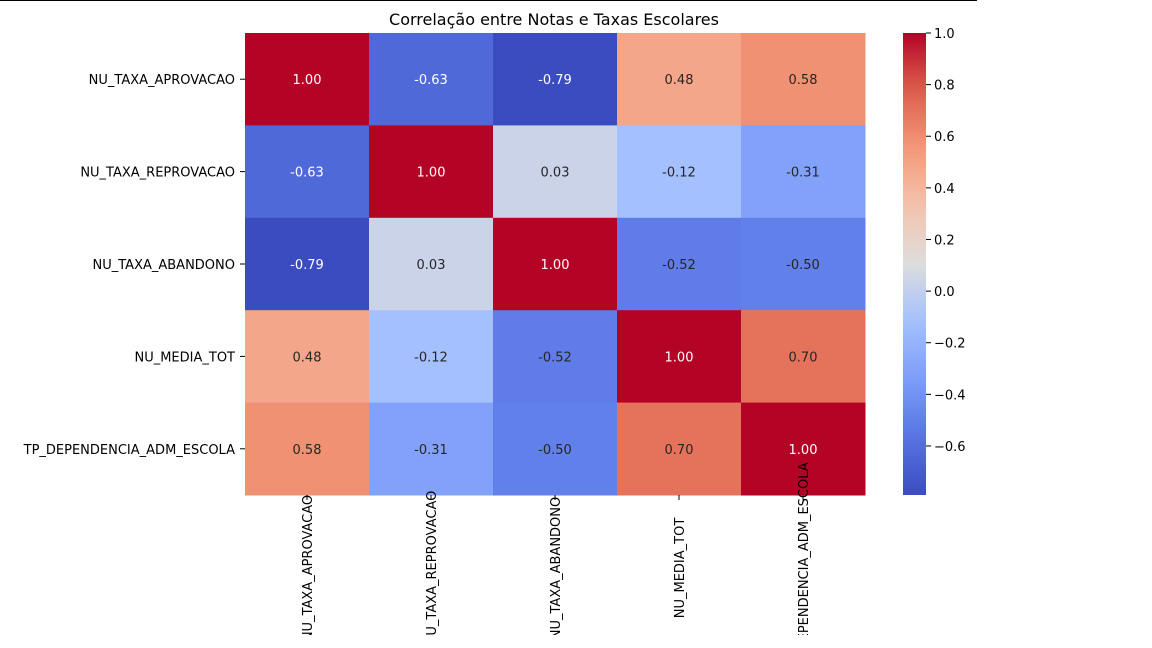 This screenshot has width=1152, height=648. I want to click on column-tick-label: NU_TAXA_APROVACAO, so click(308, 568).